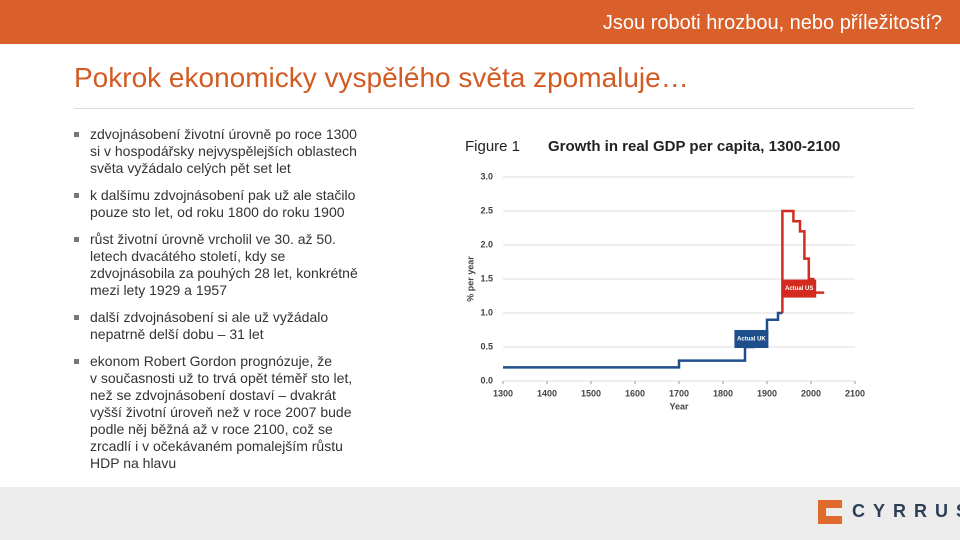 This screenshot has width=960, height=540. I want to click on figure-label: Figure 1, so click(492, 146).